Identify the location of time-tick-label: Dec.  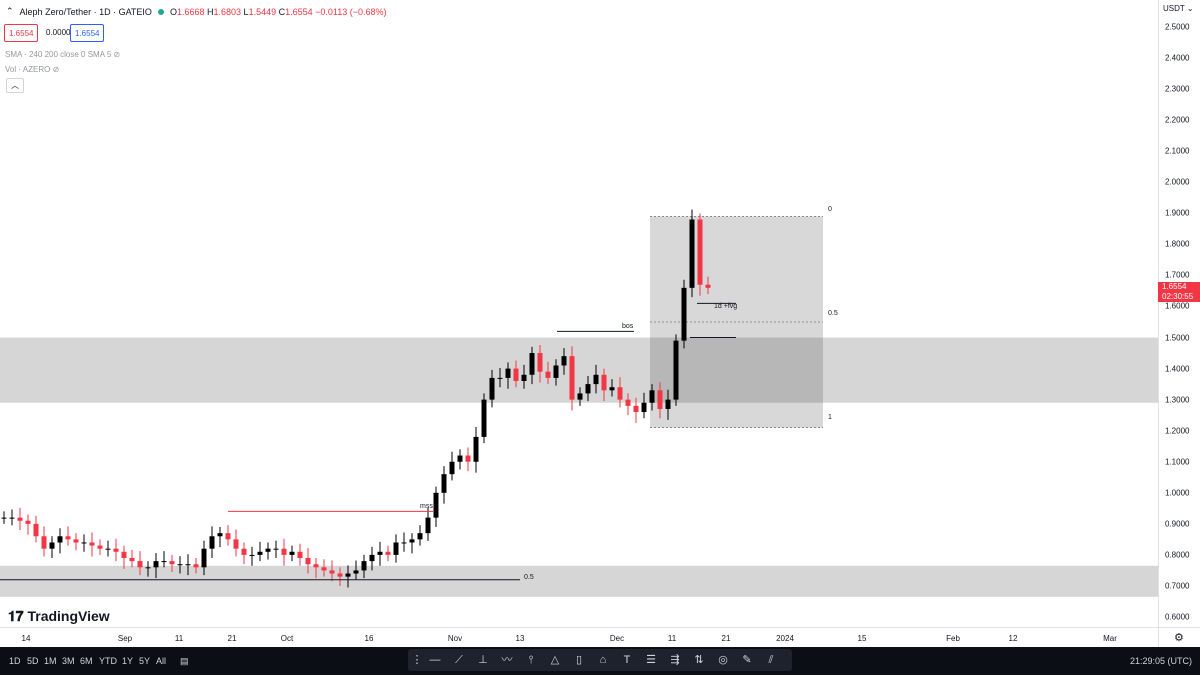
(617, 638).